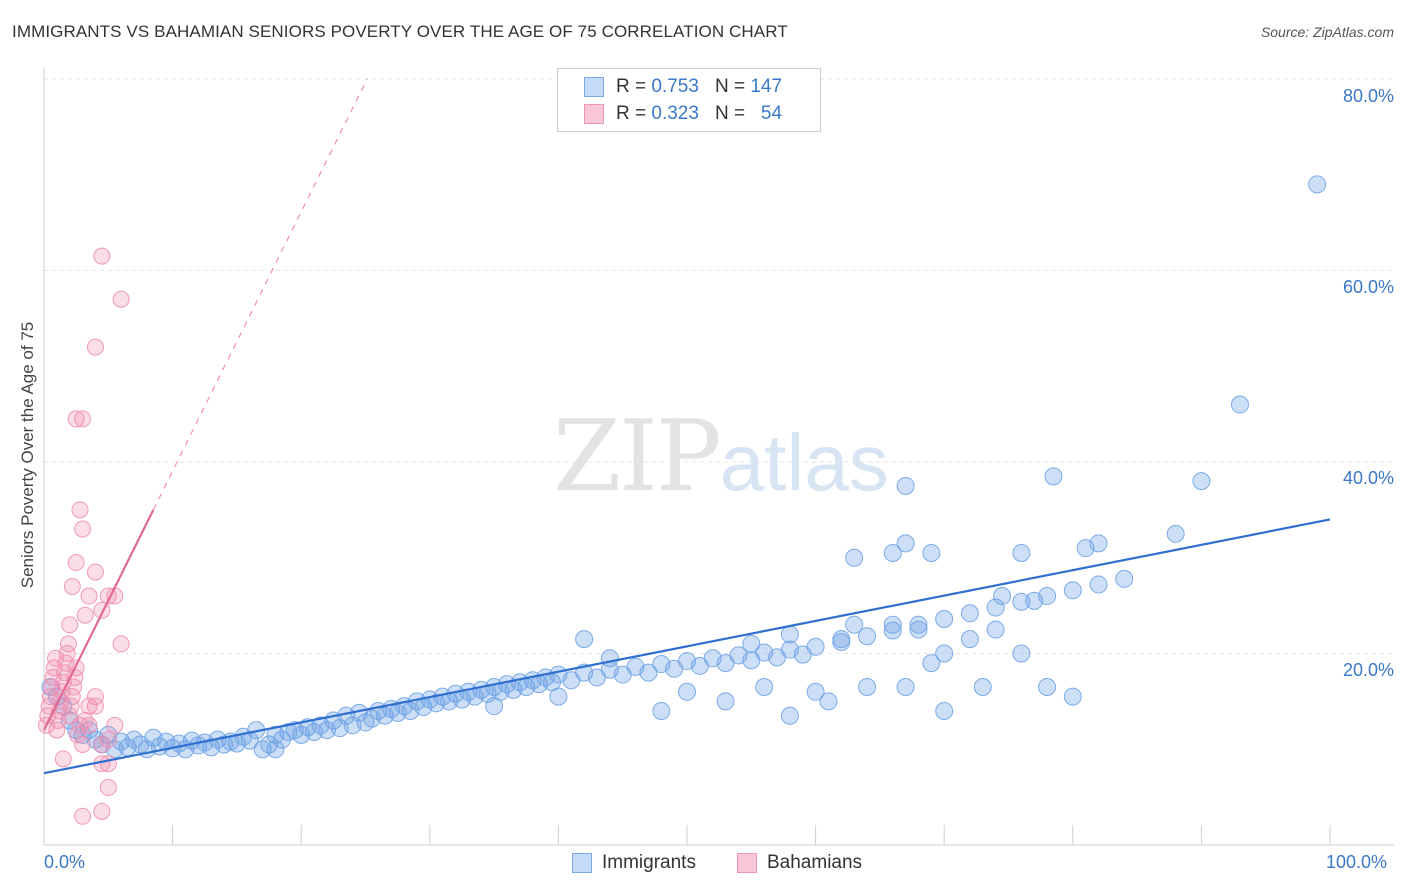  Describe the element at coordinates (594, 87) in the screenshot. I see `legend-swatch-immigrants` at that location.